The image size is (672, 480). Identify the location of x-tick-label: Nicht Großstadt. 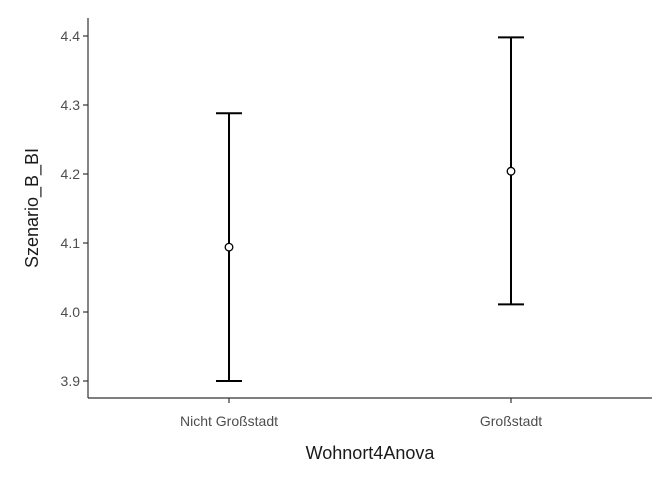
(229, 421).